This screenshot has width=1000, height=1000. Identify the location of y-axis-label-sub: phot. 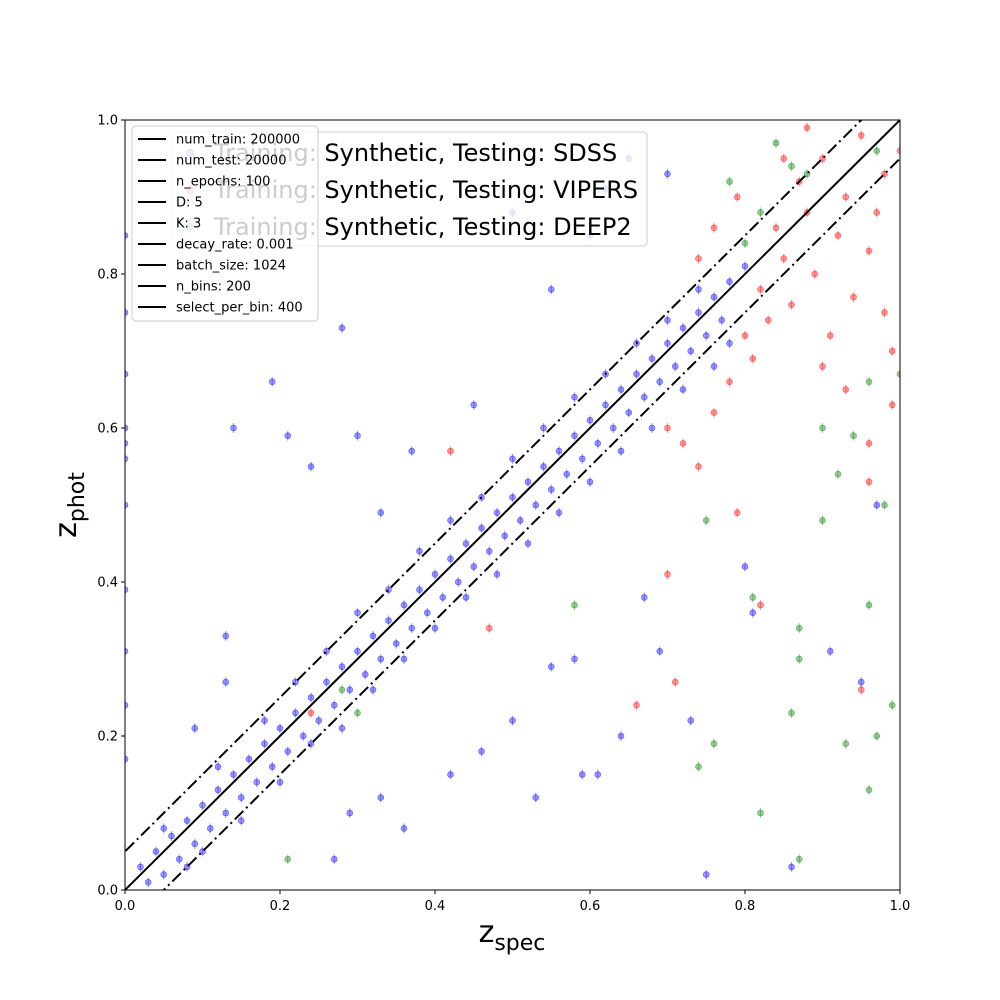
(77, 497).